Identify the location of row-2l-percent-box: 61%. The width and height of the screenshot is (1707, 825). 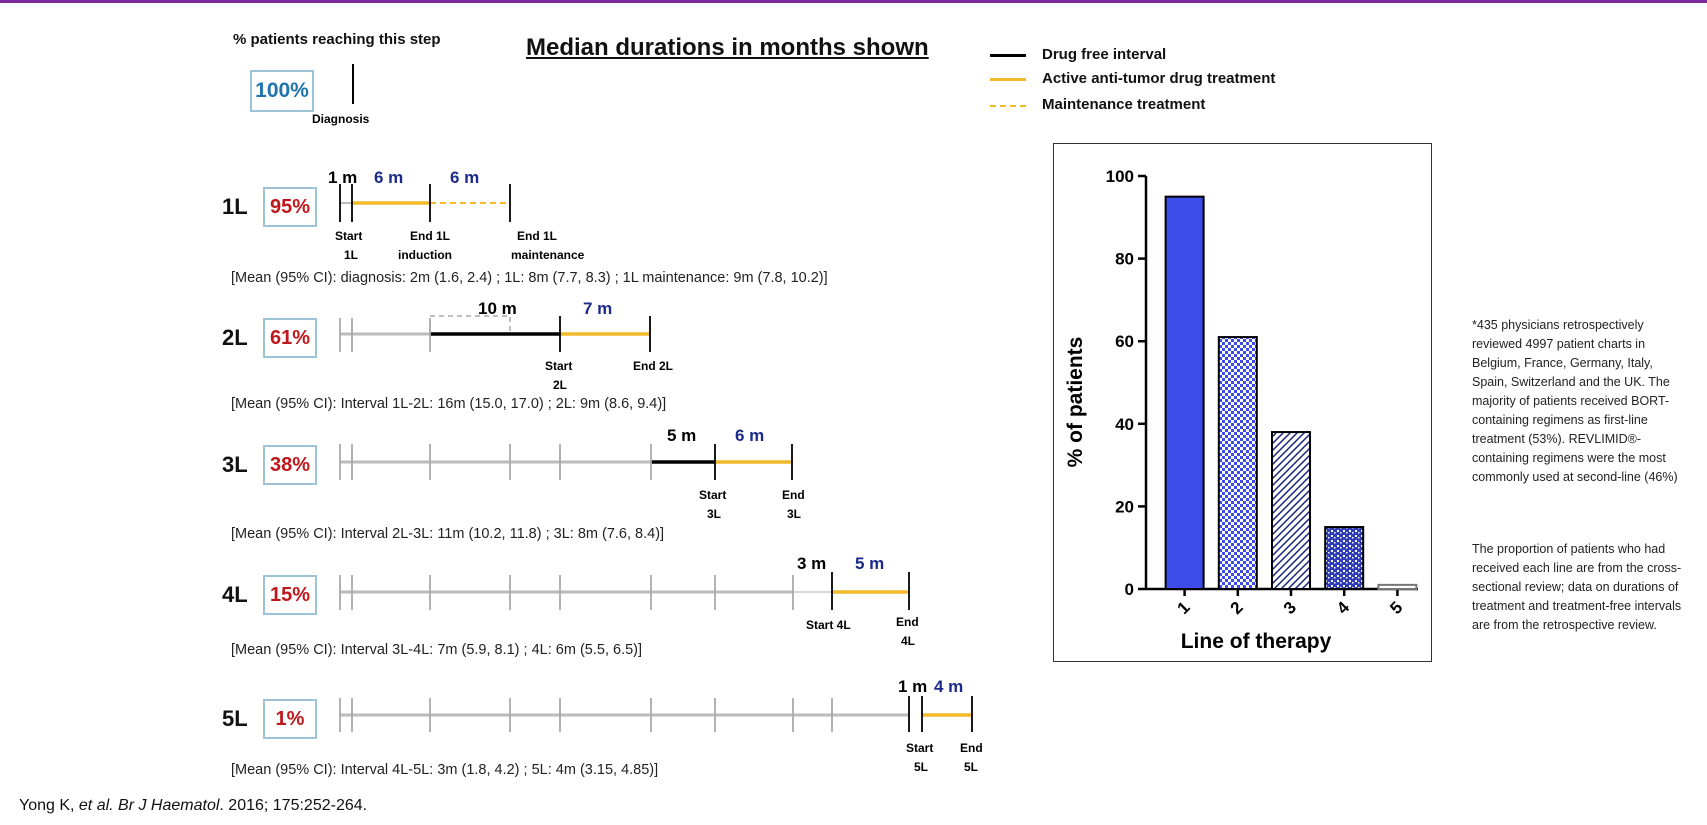
(290, 338).